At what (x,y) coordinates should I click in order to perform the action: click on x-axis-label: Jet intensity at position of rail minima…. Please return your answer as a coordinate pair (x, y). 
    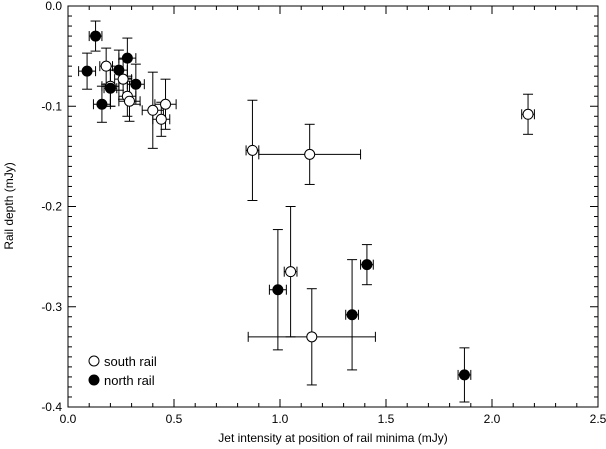
    Looking at the image, I should click on (332, 438).